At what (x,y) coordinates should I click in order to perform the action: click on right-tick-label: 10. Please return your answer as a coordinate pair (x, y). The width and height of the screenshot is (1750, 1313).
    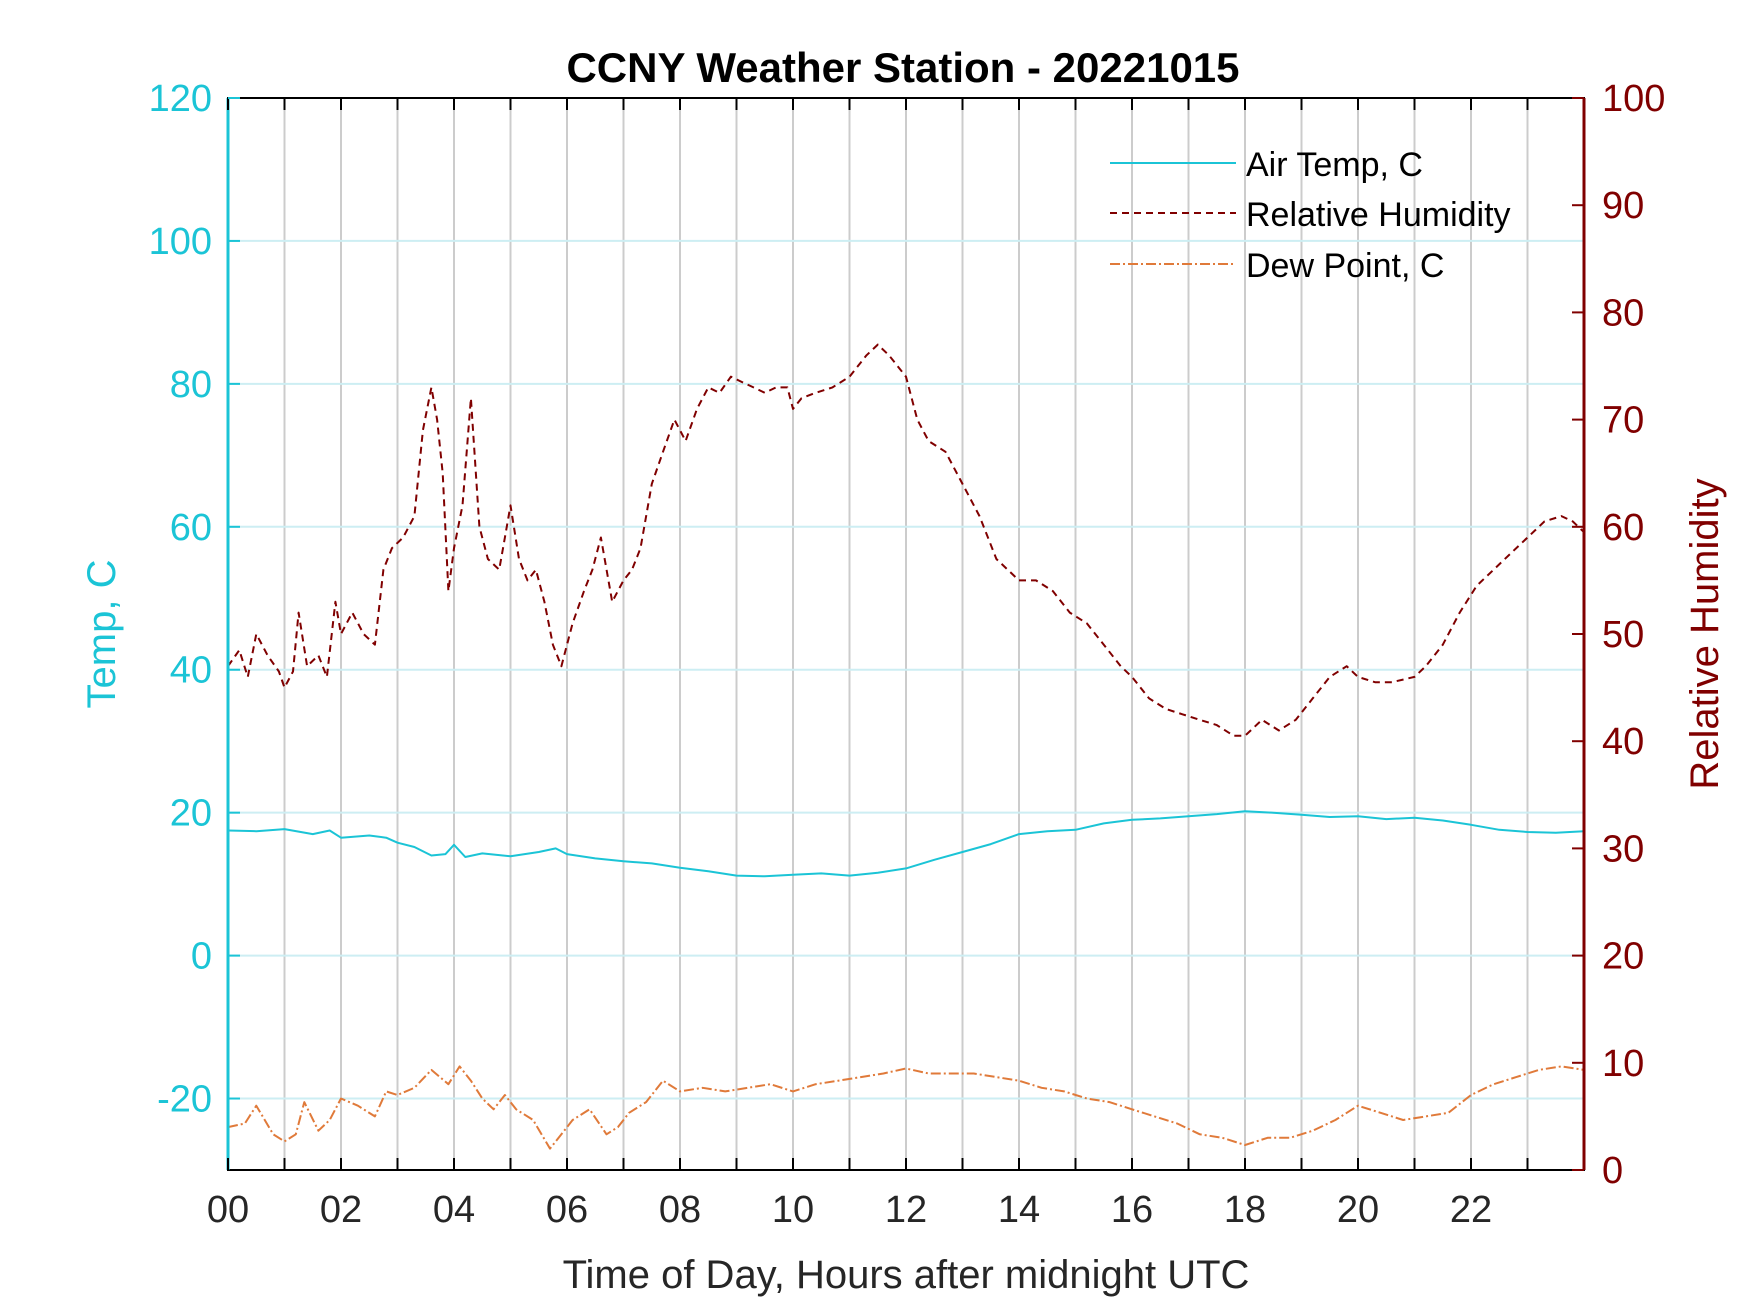
    Looking at the image, I should click on (1623, 1064).